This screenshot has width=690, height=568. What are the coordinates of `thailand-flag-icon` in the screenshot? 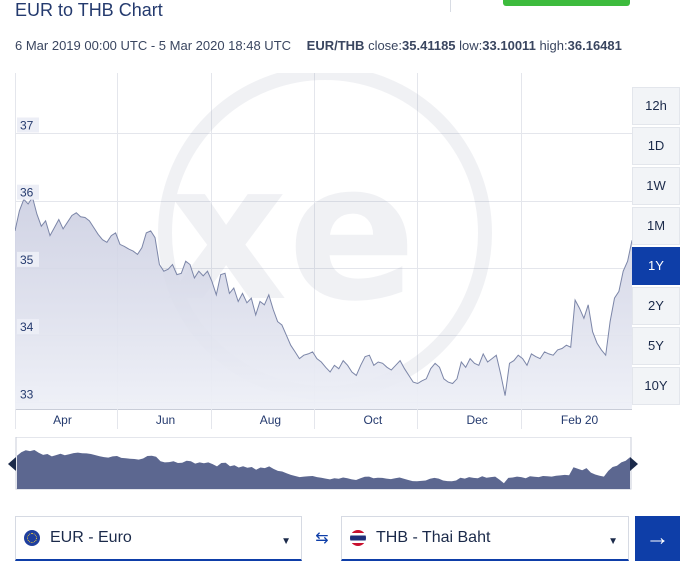 It's located at (358, 538).